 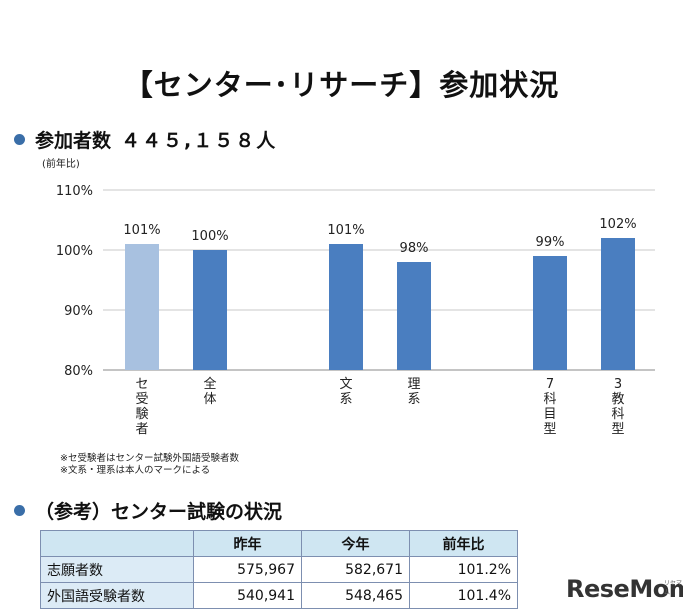 I want to click on bar-value-label: 99%, so click(x=550, y=242).